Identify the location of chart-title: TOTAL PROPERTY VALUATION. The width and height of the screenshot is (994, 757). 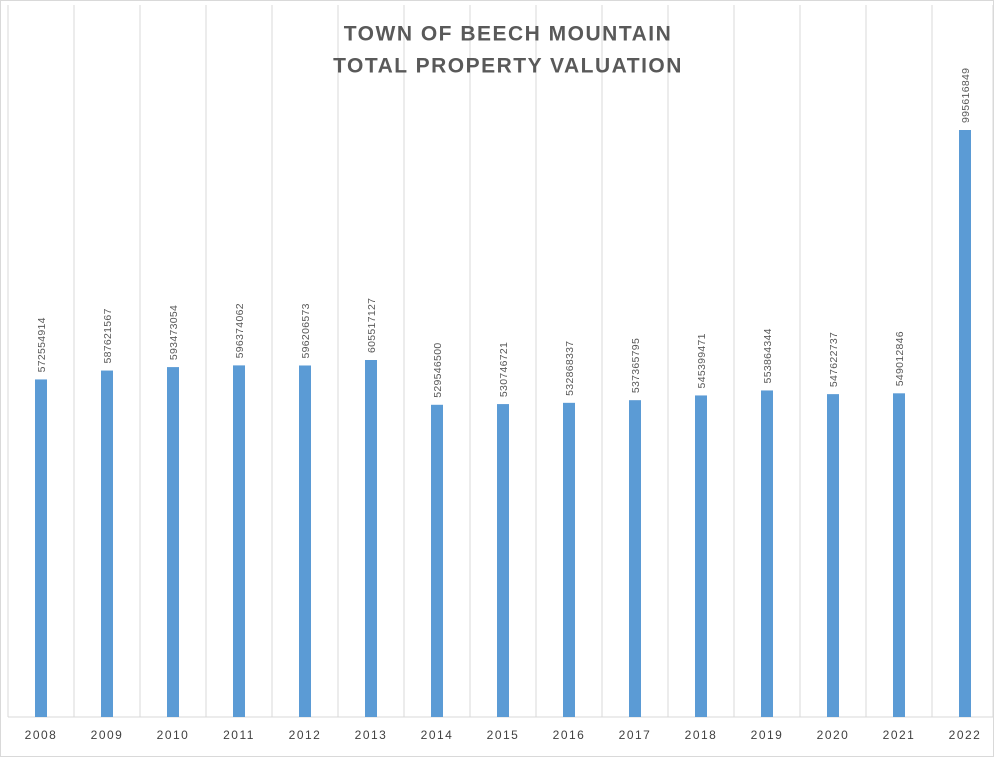
(508, 66).